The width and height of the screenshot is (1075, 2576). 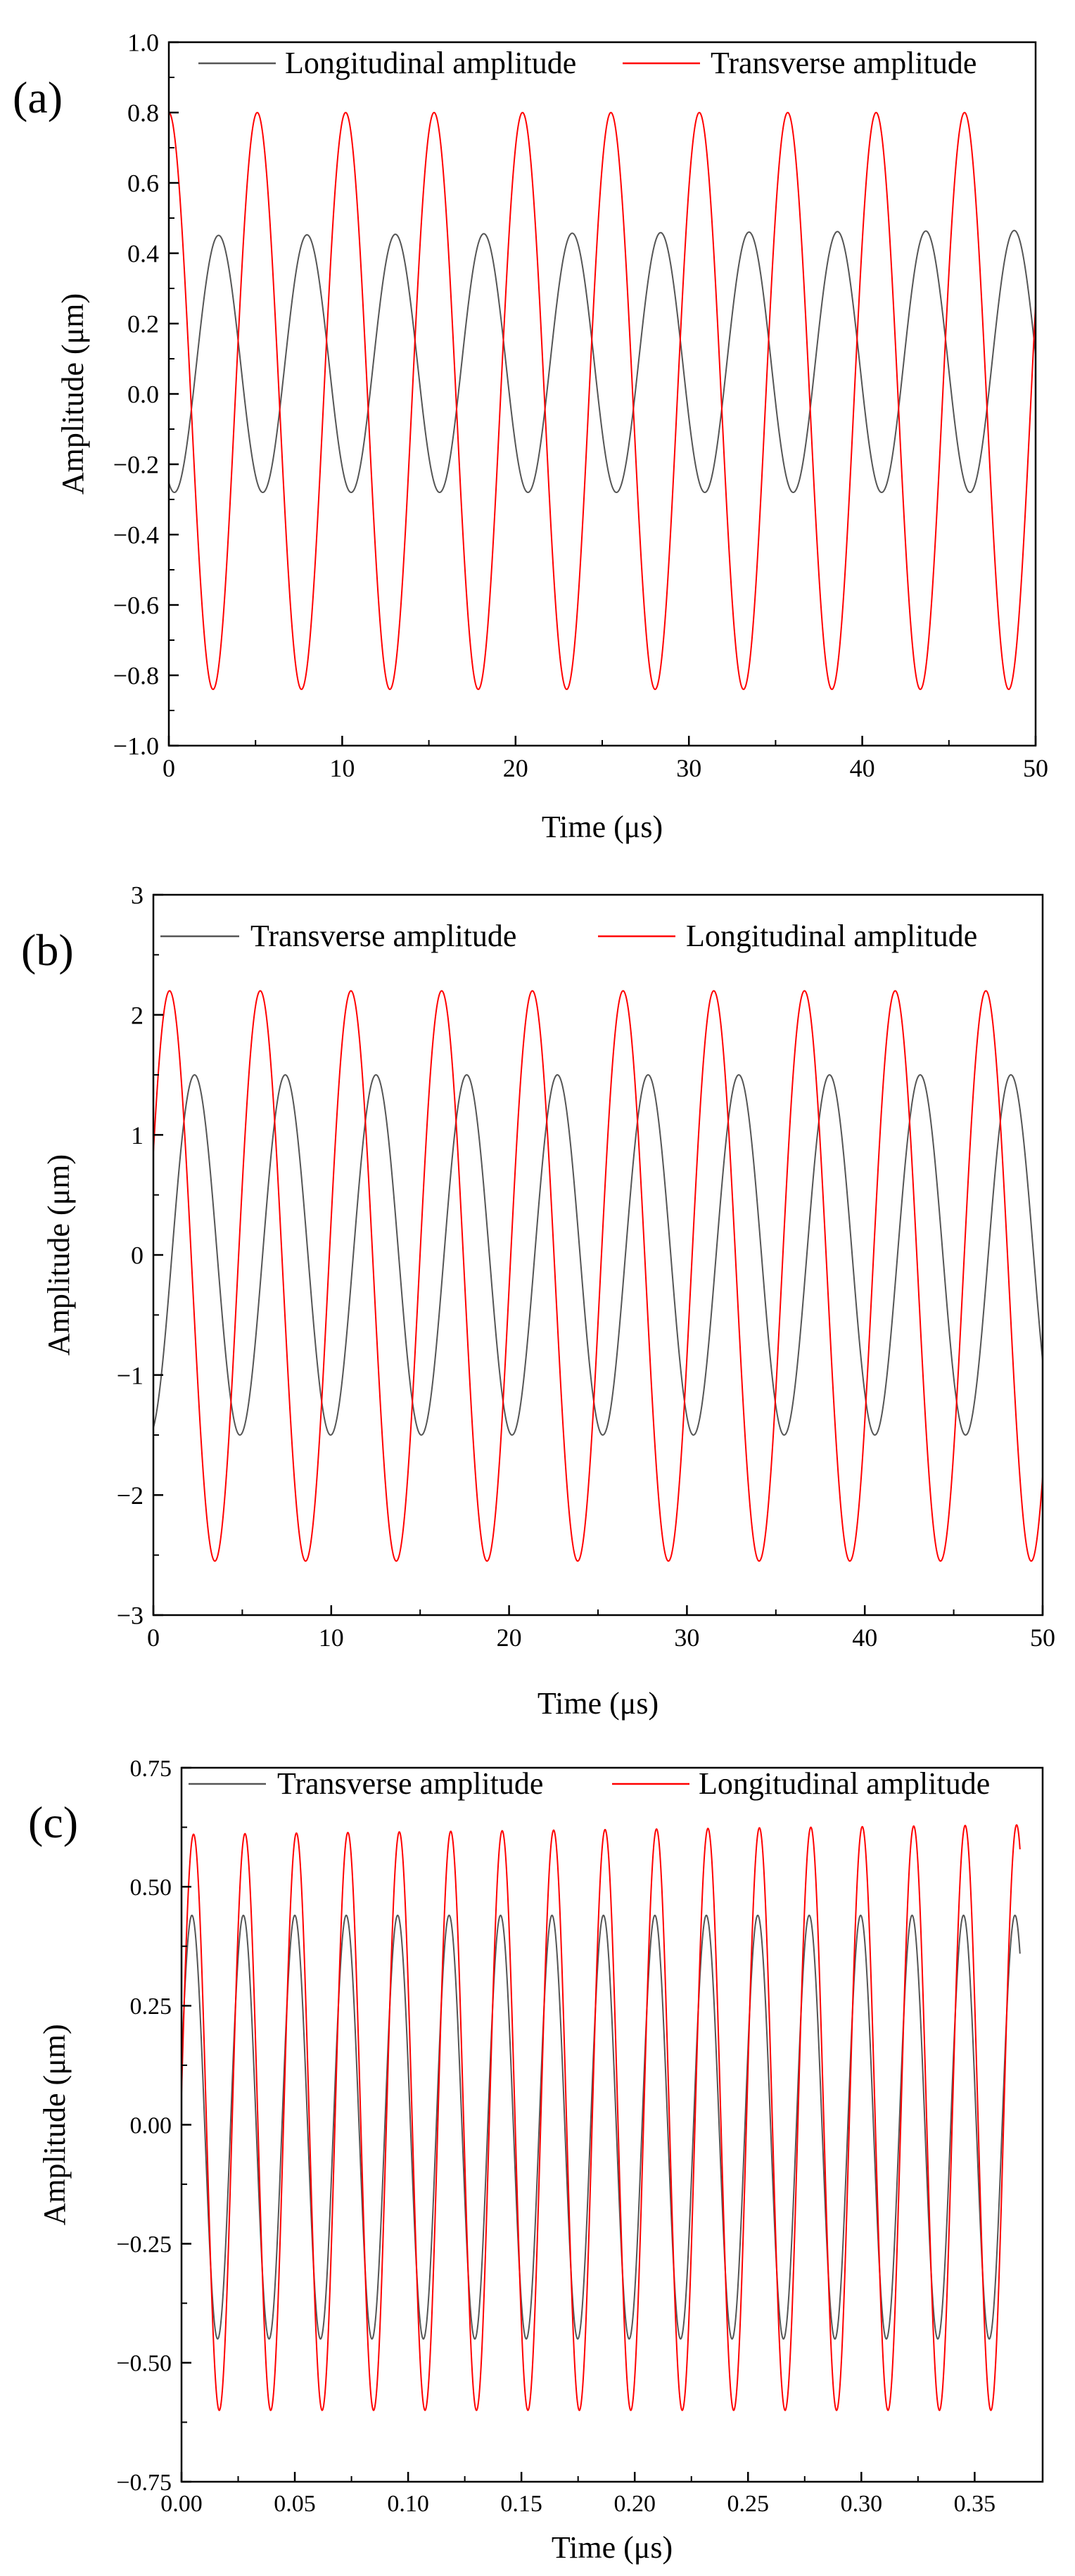 What do you see at coordinates (144, 2483) in the screenshot?
I see `y-tick-label: −0.75` at bounding box center [144, 2483].